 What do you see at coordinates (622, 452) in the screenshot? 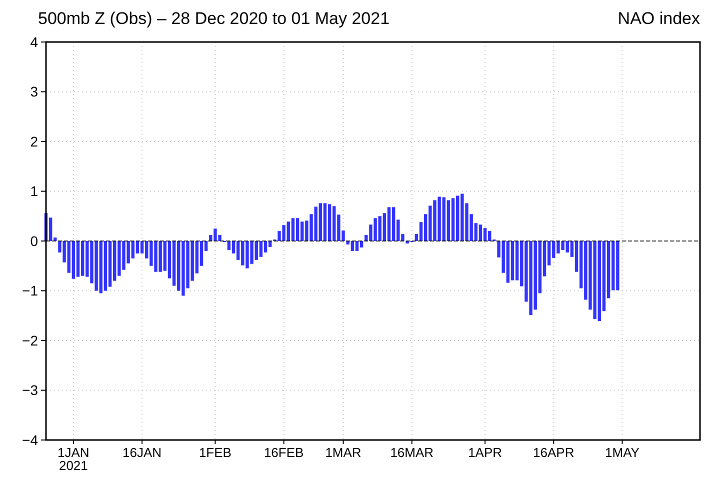
I see `x-tick-label: 1MAY` at bounding box center [622, 452].